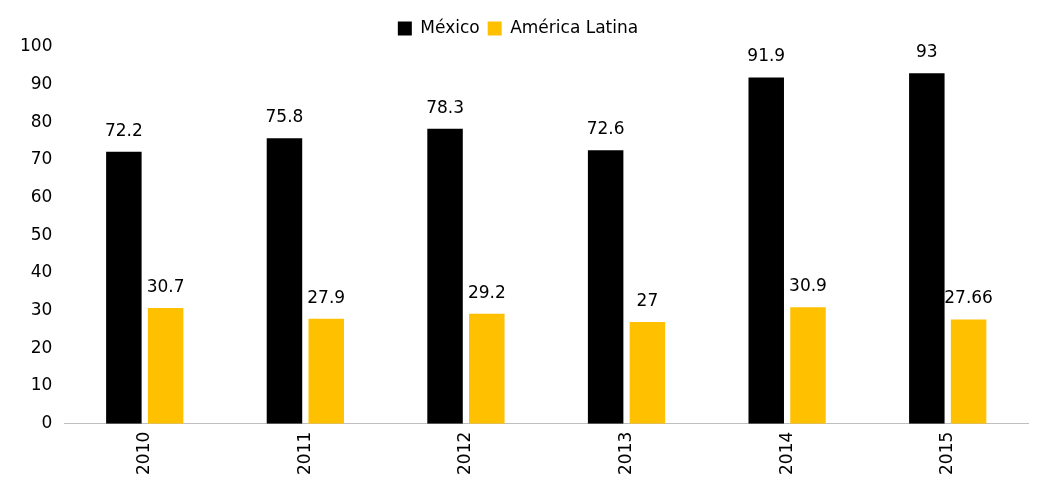 This screenshot has height=491, width=1044. Describe the element at coordinates (766, 55) in the screenshot. I see `data-label: 91.9` at that location.